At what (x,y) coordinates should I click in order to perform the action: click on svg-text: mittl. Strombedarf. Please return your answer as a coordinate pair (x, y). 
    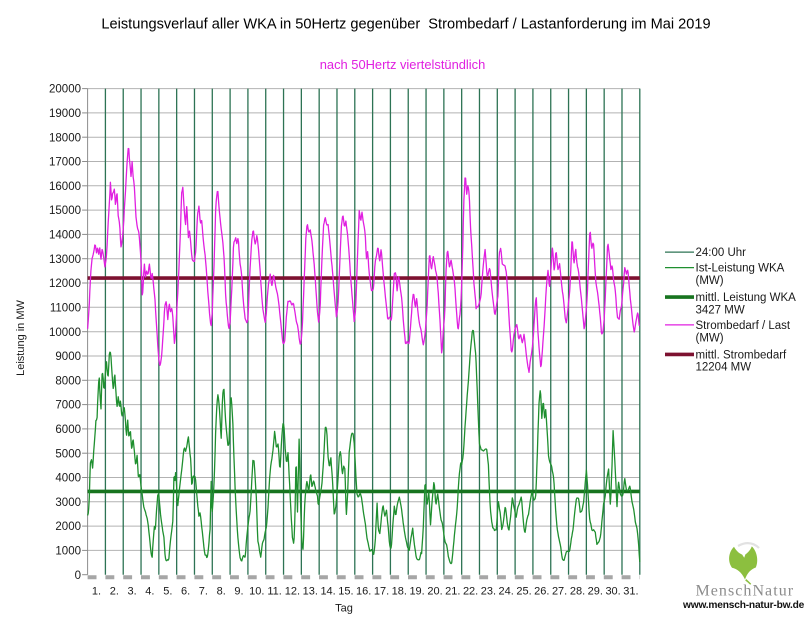
    Looking at the image, I should click on (742, 355).